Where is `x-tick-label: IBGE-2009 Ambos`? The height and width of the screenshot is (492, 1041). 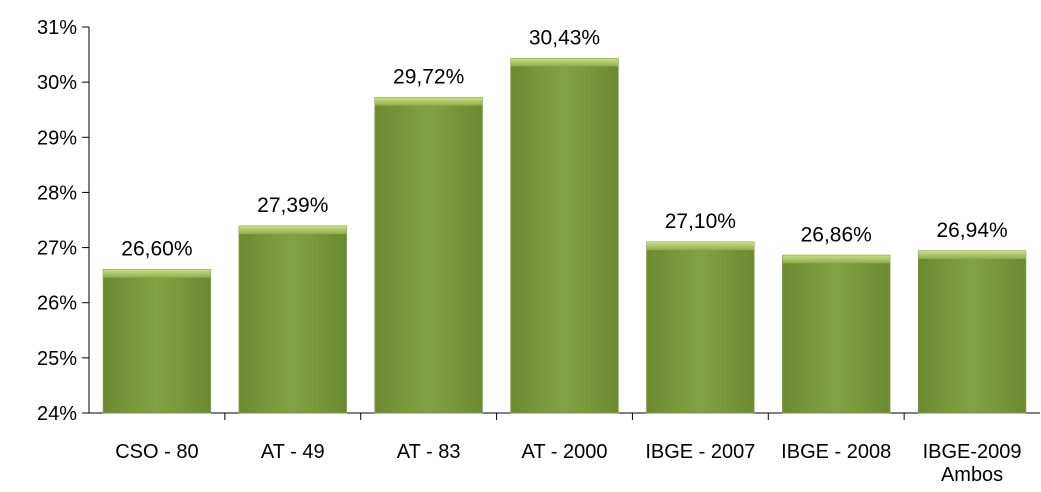
x-tick-label: IBGE-2009 Ambos is located at coordinates (972, 463).